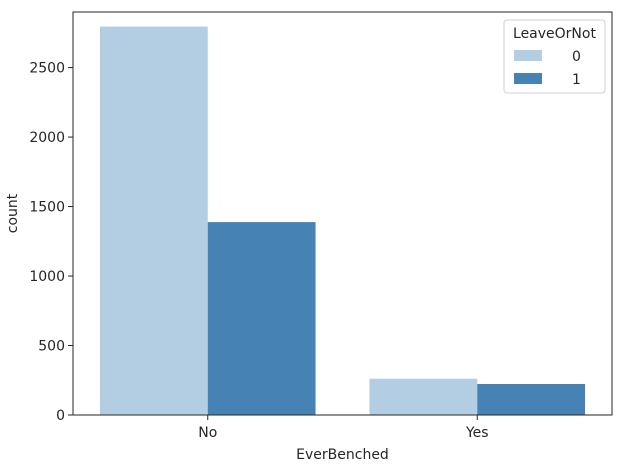 Image resolution: width=629 pixels, height=468 pixels. What do you see at coordinates (47, 138) in the screenshot?
I see `y-tick-label: 2000` at bounding box center [47, 138].